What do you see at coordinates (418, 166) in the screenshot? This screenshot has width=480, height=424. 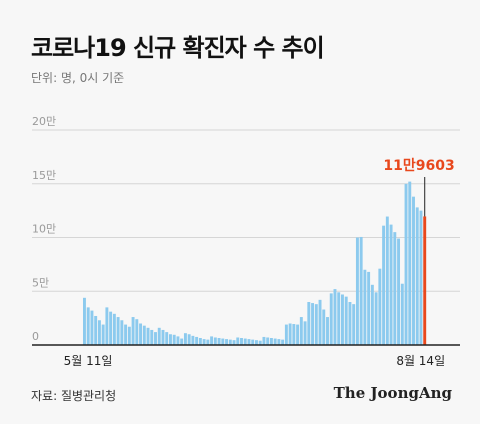 I see `highlight-value-label: 11만9603` at bounding box center [418, 166].